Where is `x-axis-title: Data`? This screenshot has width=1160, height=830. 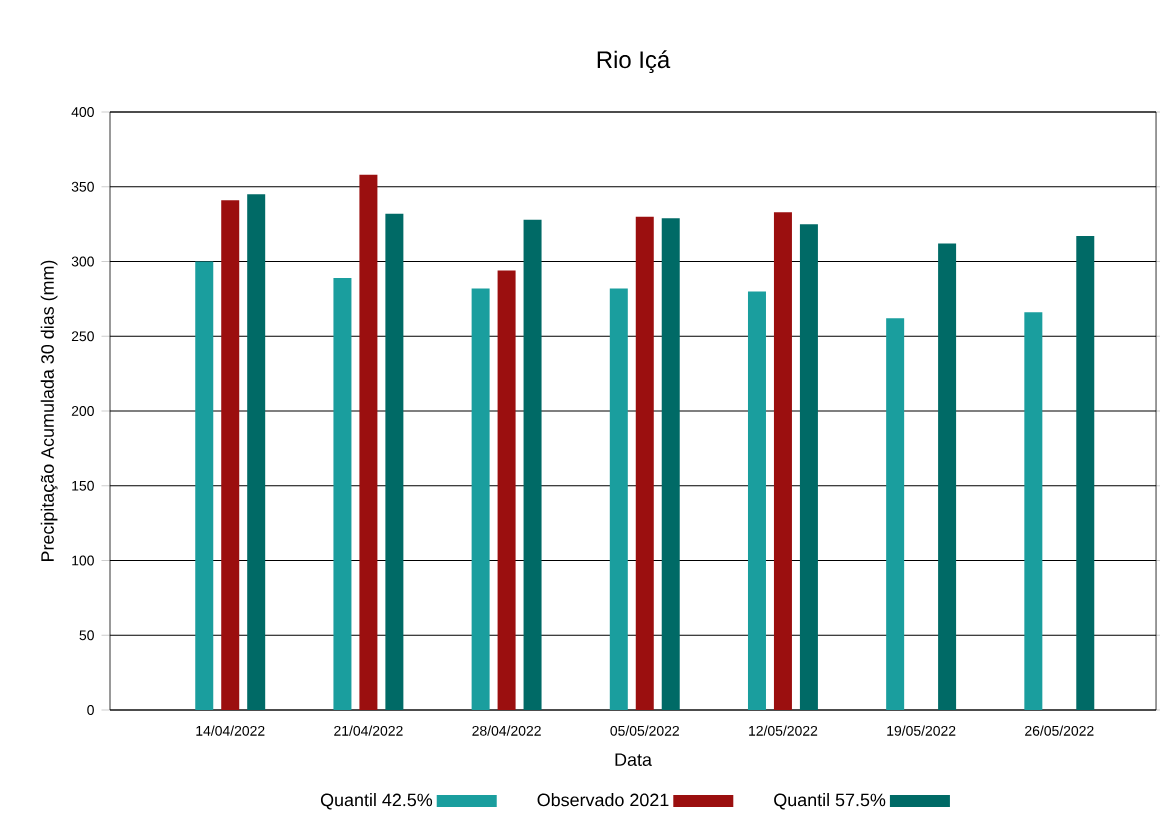
x-axis-title: Data is located at coordinates (633, 759).